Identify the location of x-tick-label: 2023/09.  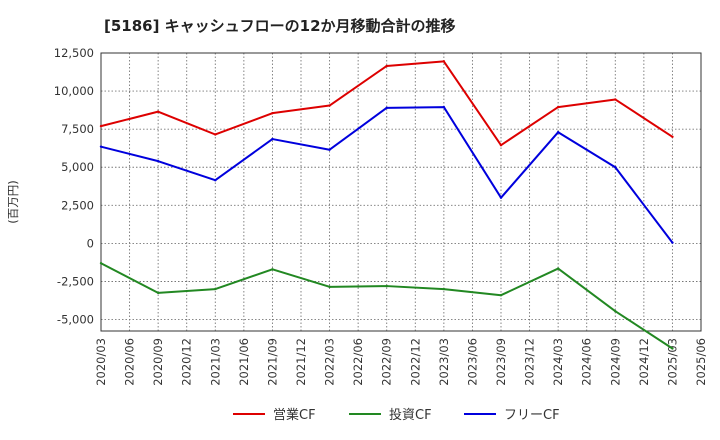
(501, 362).